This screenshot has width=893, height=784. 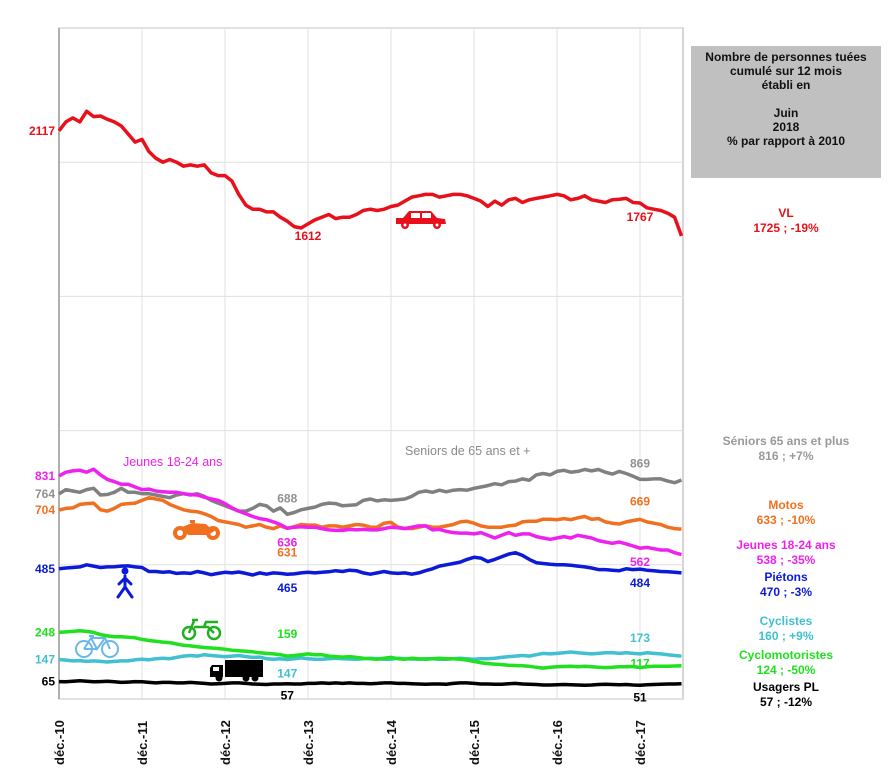 What do you see at coordinates (474, 742) in the screenshot?
I see `x-tick-label: déc.-15` at bounding box center [474, 742].